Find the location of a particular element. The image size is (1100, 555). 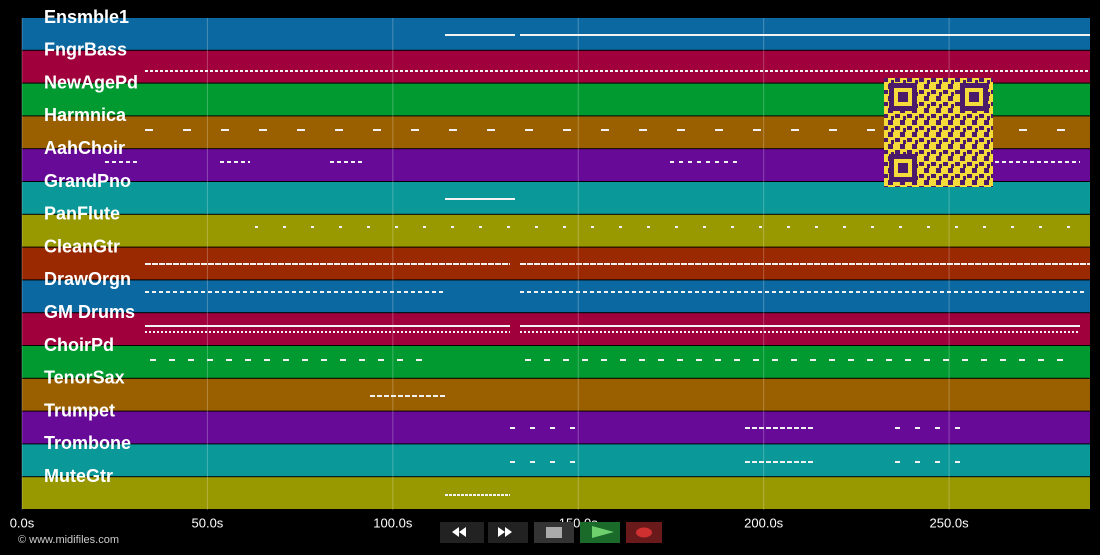

copyright: © www.midifiles.com is located at coordinates (68, 540).